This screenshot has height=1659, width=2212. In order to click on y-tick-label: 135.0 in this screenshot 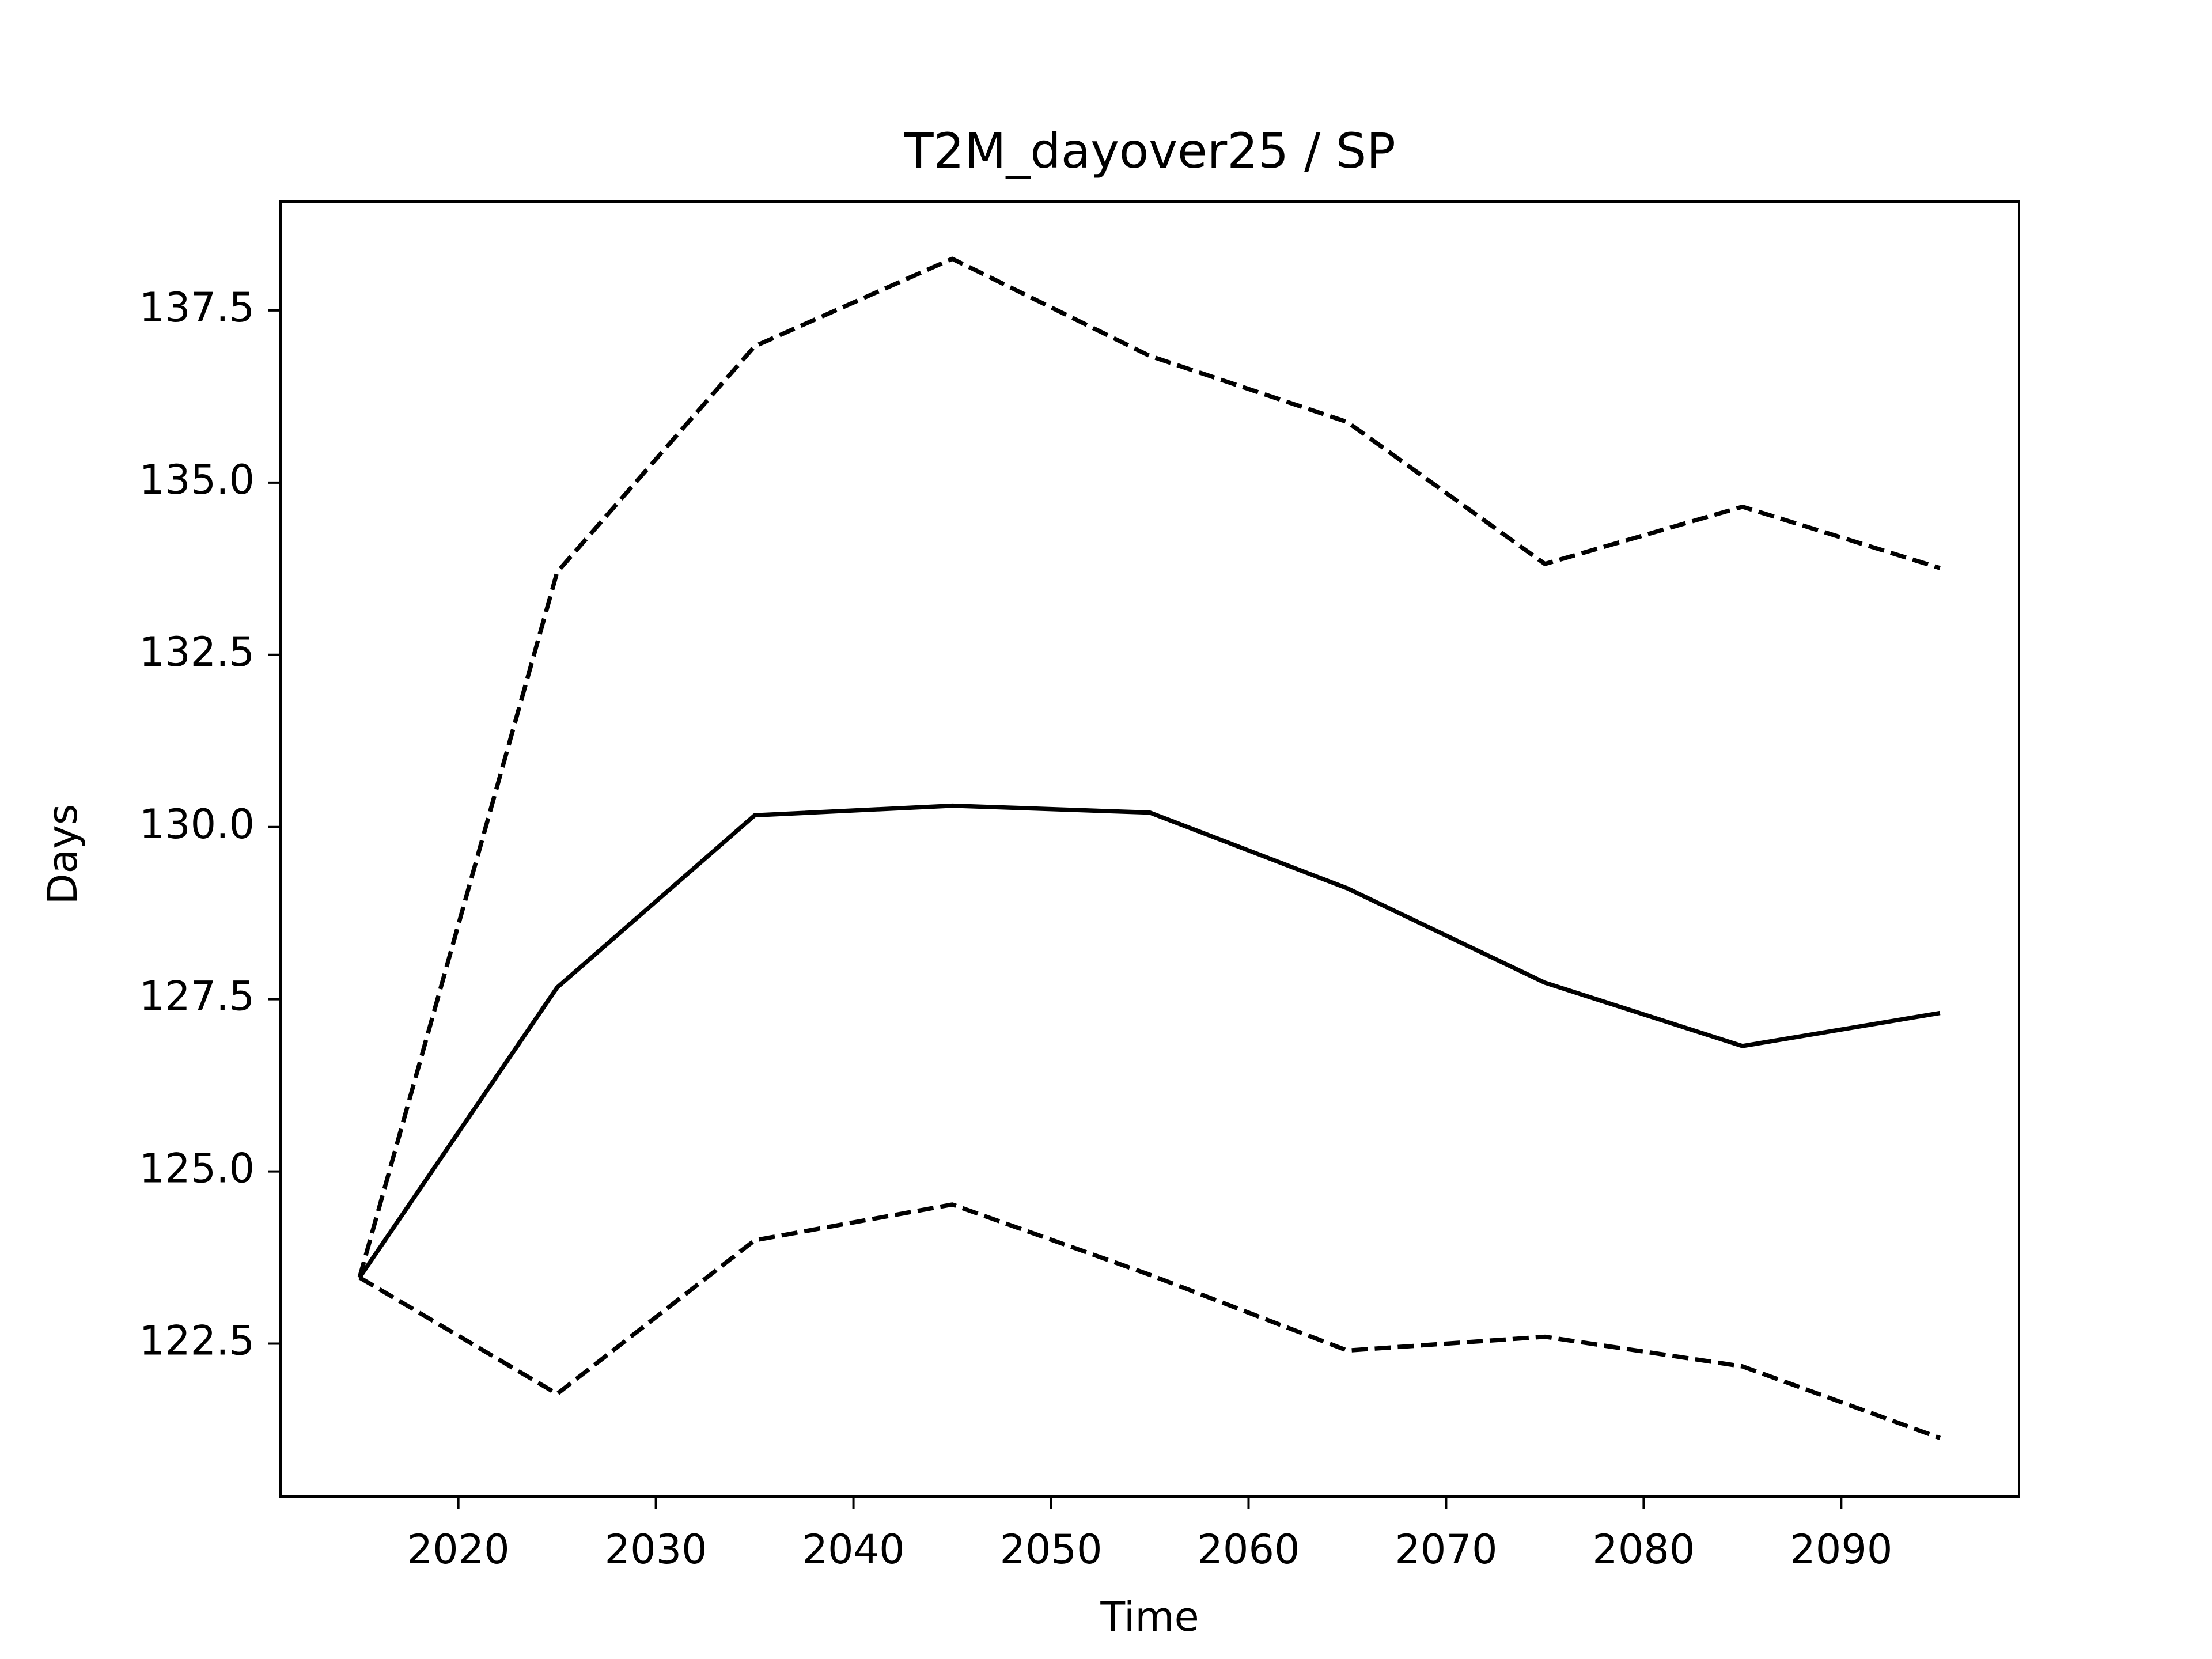, I will do `click(197, 479)`.